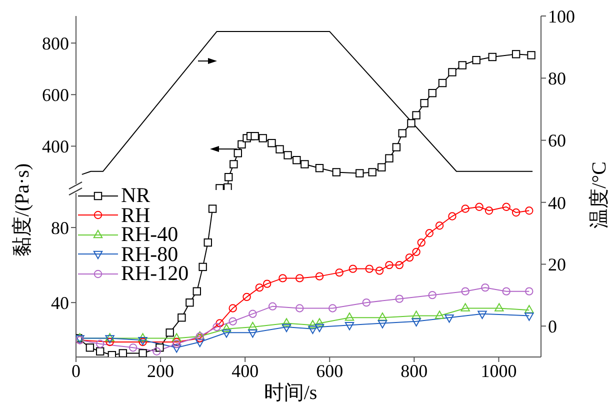 The width and height of the screenshot is (615, 405). I want to click on y2-axis-title: 温度/°C, so click(600, 195).